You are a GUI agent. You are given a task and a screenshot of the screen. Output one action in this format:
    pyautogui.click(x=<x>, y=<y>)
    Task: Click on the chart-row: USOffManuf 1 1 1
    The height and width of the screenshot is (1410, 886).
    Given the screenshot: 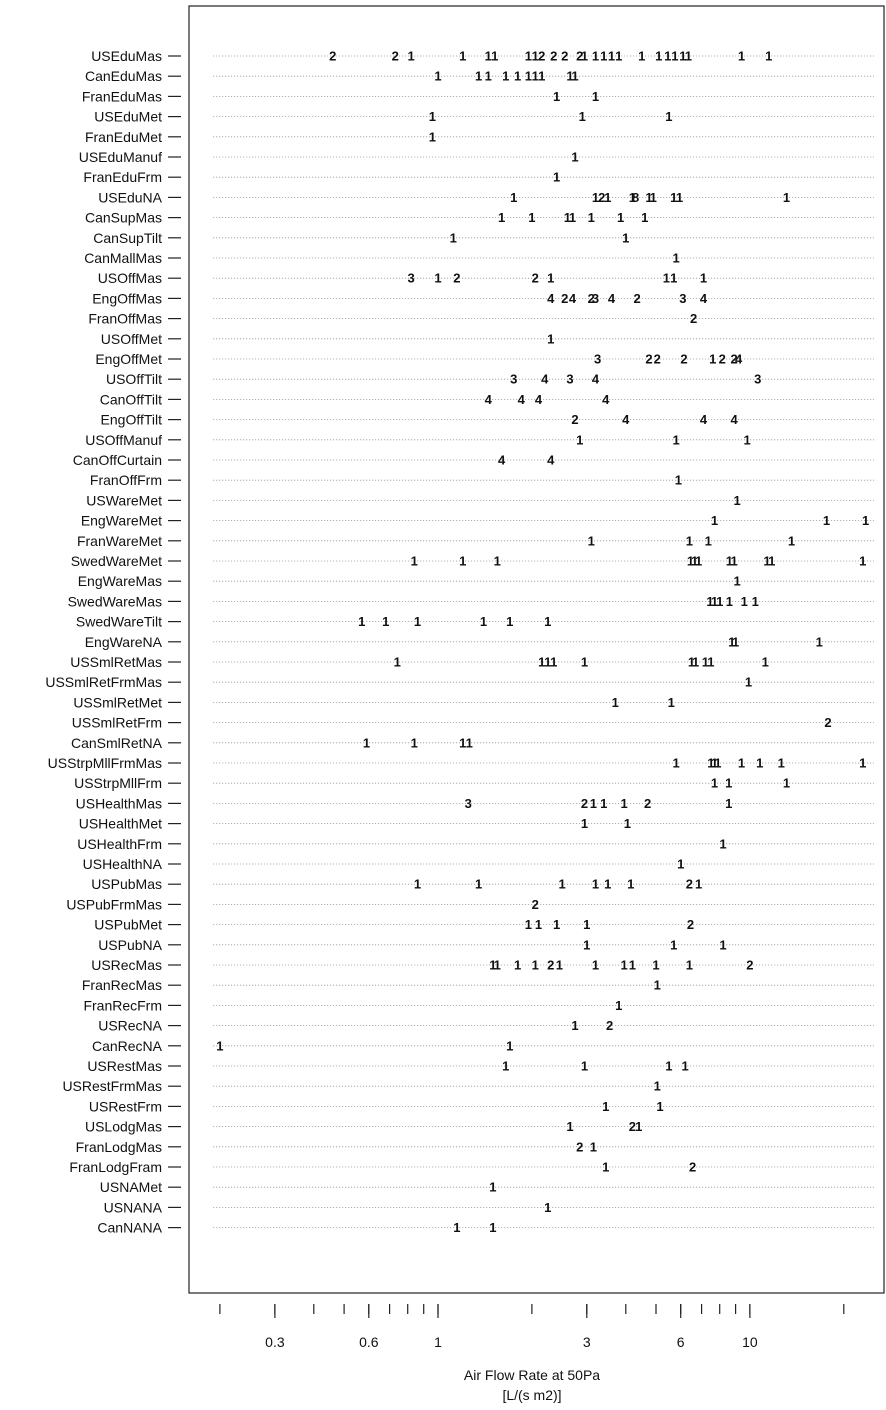 What is the action you would take?
    pyautogui.click(x=479, y=440)
    